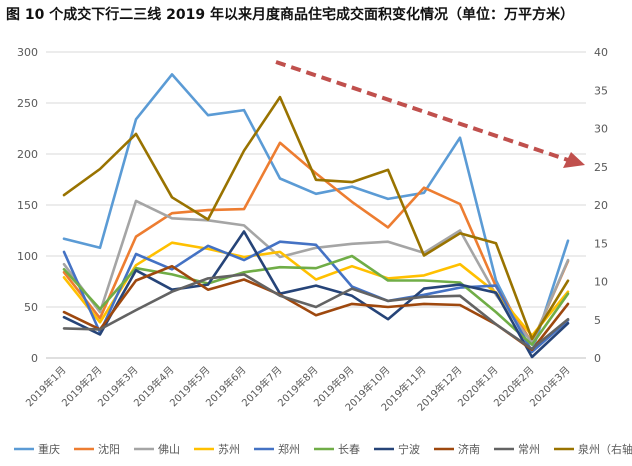  Describe the element at coordinates (601, 167) in the screenshot. I see `y-right-tick-label: 25` at that location.